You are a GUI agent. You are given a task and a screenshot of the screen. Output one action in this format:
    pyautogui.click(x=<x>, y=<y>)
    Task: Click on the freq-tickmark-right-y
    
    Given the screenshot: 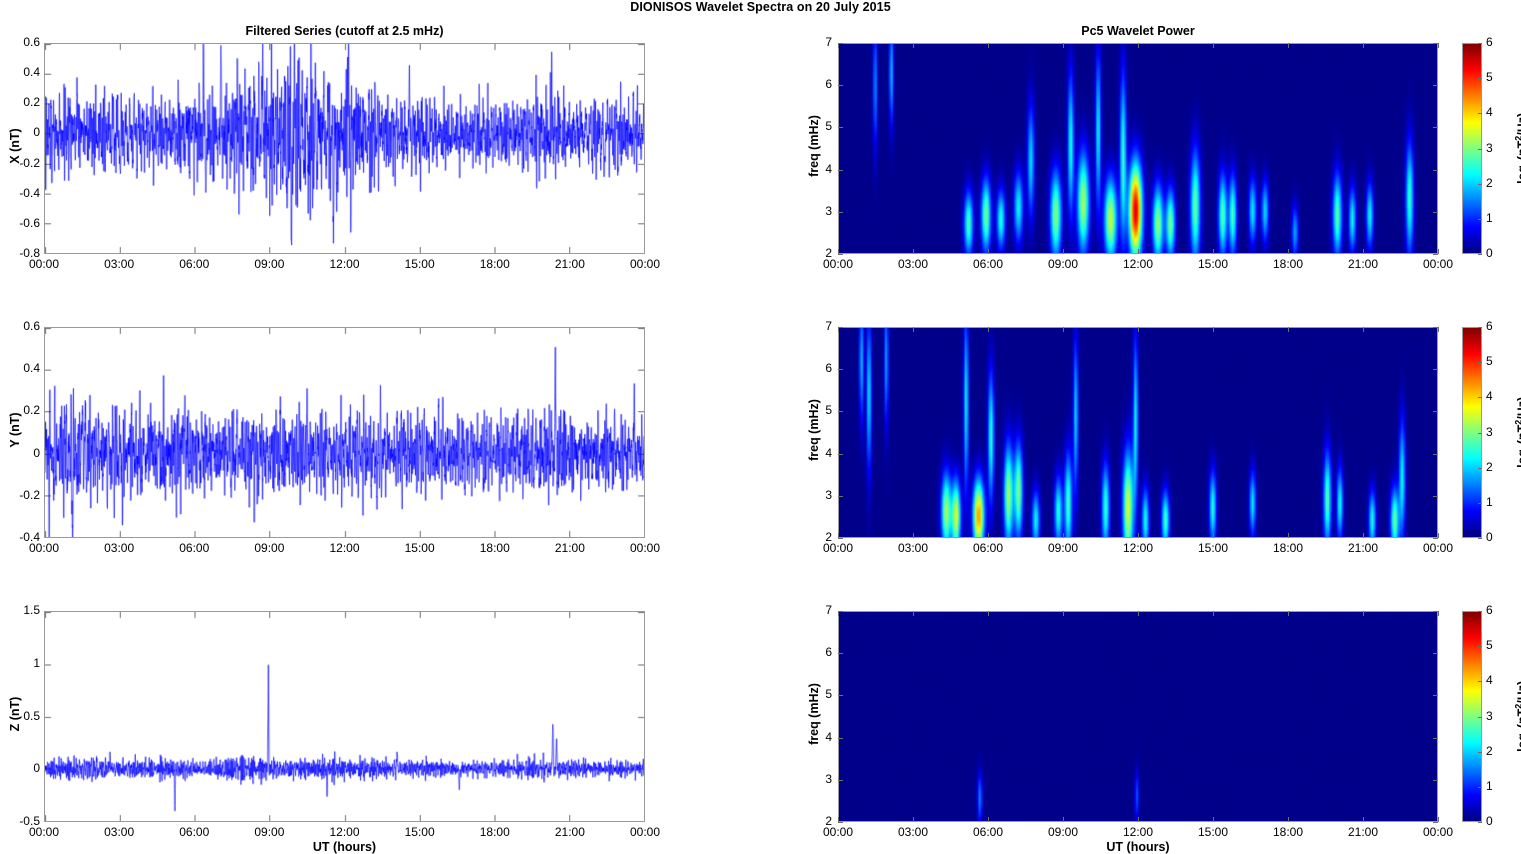 What is the action you would take?
    pyautogui.click(x=1435, y=411)
    